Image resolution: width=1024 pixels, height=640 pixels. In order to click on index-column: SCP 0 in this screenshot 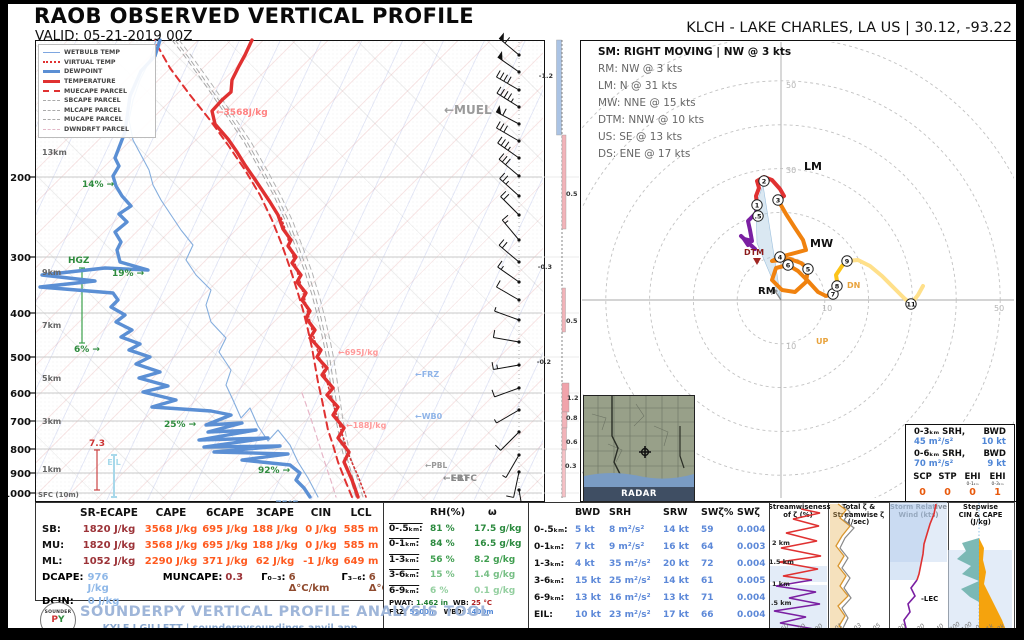, I will do `click(922, 485)`.